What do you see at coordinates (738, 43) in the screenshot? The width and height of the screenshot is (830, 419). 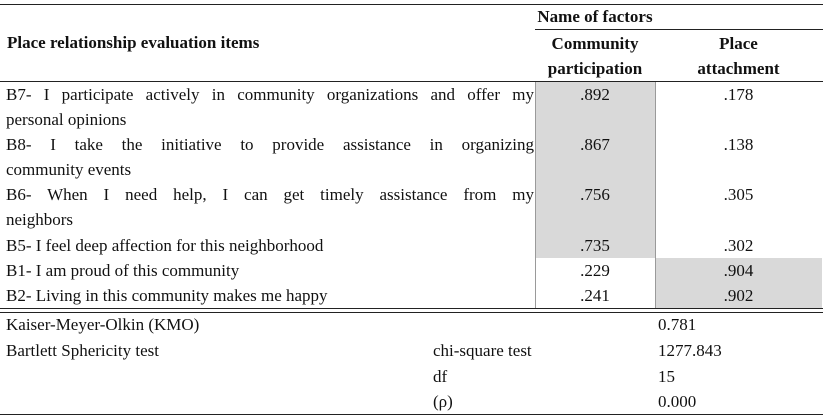 I see `col-place-attachment-line1: Place` at bounding box center [738, 43].